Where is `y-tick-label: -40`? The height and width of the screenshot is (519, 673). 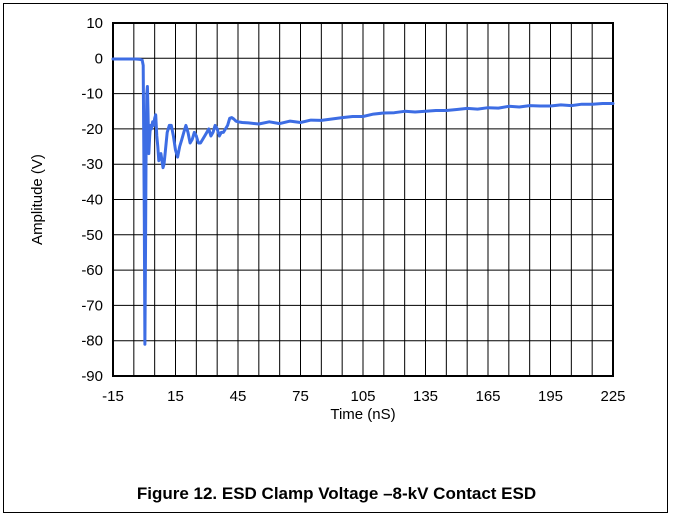 y-tick-label: -40 is located at coordinates (92, 200).